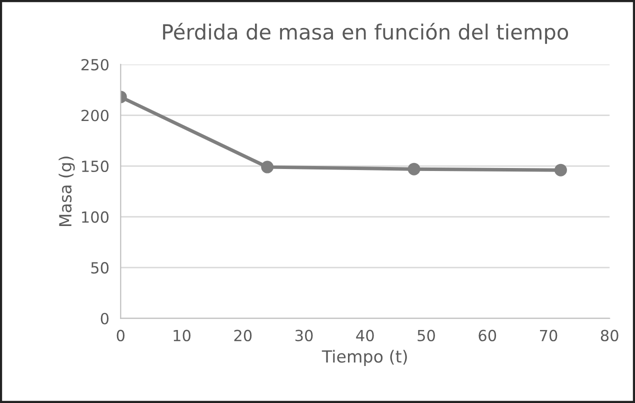 The height and width of the screenshot is (403, 635). What do you see at coordinates (182, 336) in the screenshot?
I see `x-tick-label: 10` at bounding box center [182, 336].